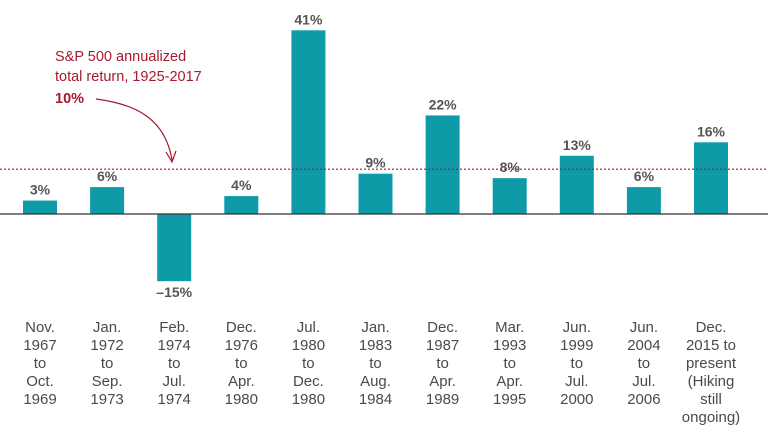  Describe the element at coordinates (174, 292) in the screenshot. I see `value-label-2: –15%` at that location.